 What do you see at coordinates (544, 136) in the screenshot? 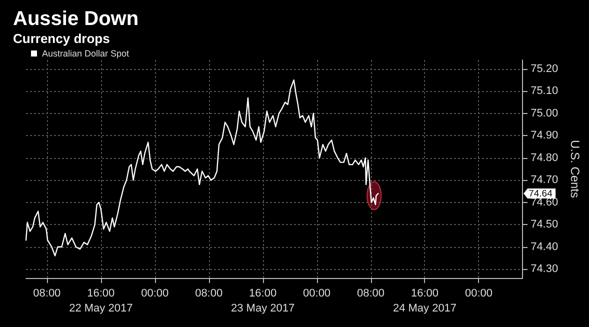
I see `y-tick-label: 74.90` at bounding box center [544, 136].